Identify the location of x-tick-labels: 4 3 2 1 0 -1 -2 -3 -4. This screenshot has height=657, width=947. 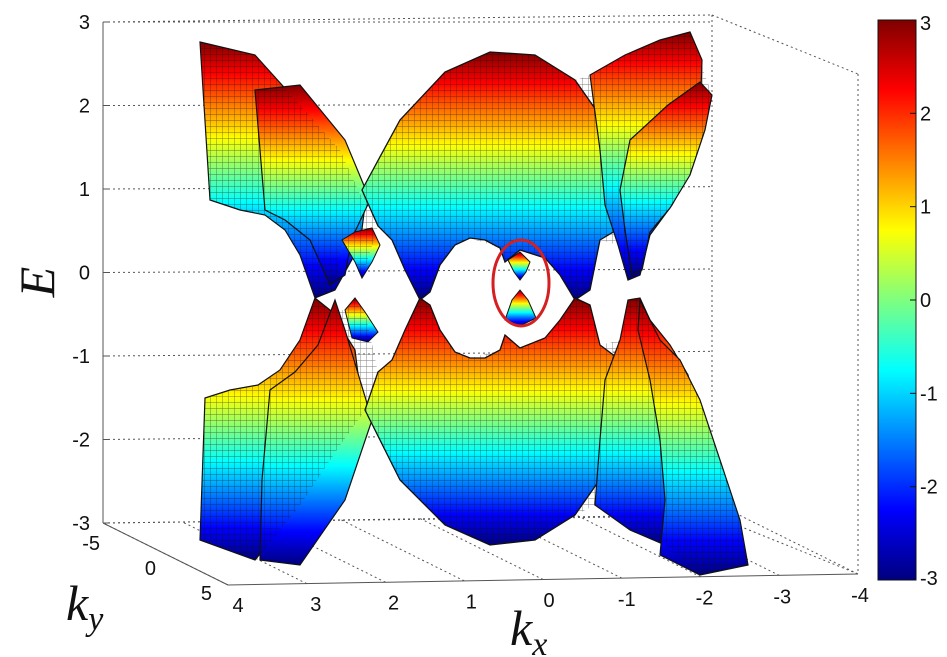
(550, 601).